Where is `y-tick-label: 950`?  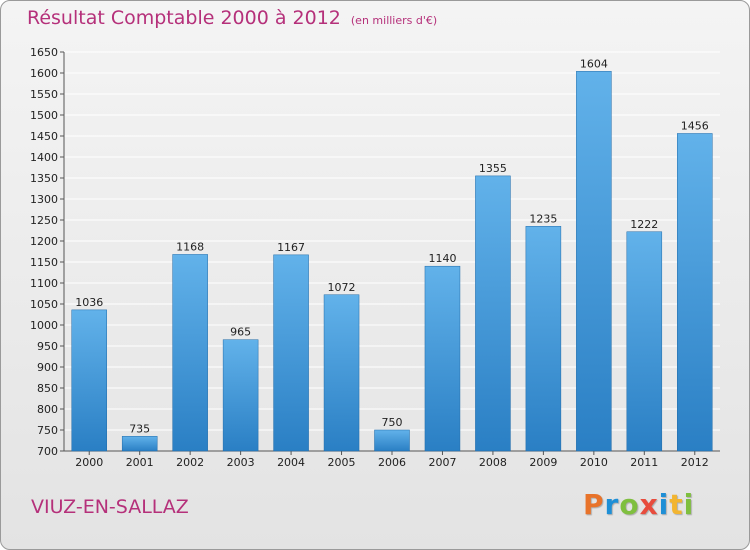 y-tick-label: 950 is located at coordinates (47, 346).